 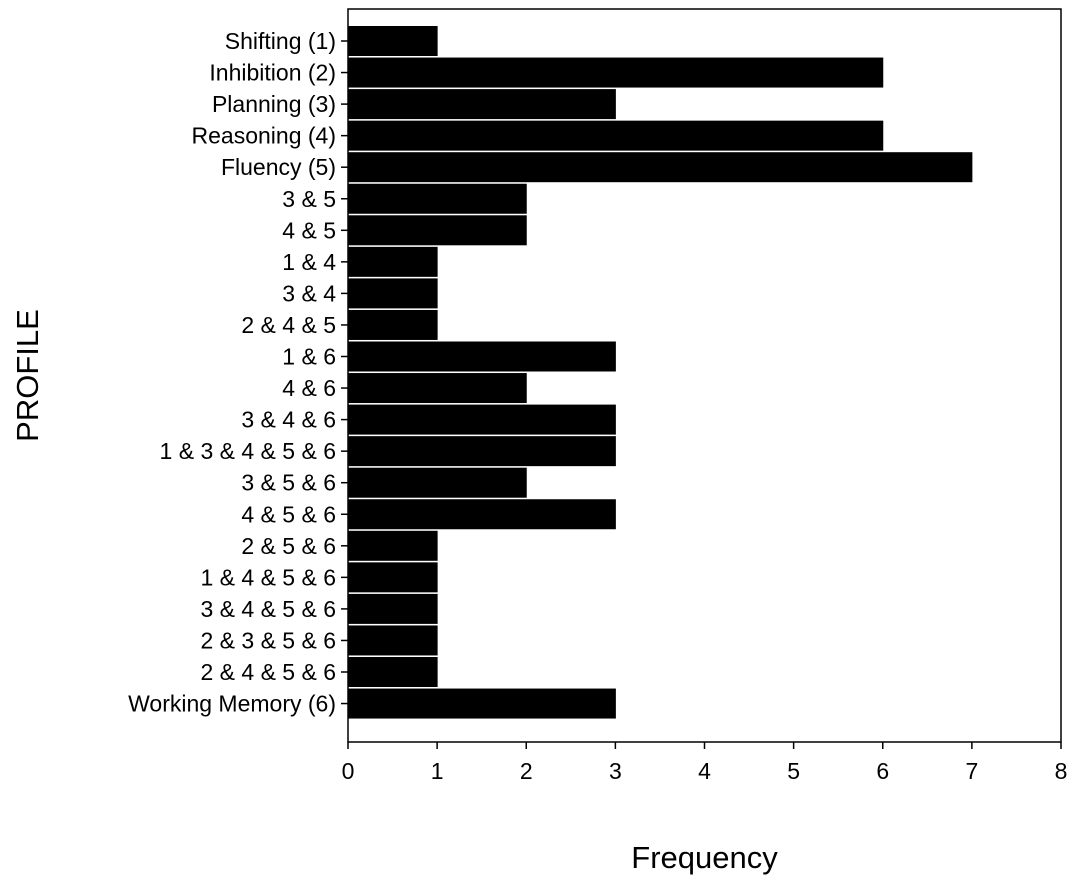 What do you see at coordinates (615, 771) in the screenshot?
I see `x-tick-label: 3` at bounding box center [615, 771].